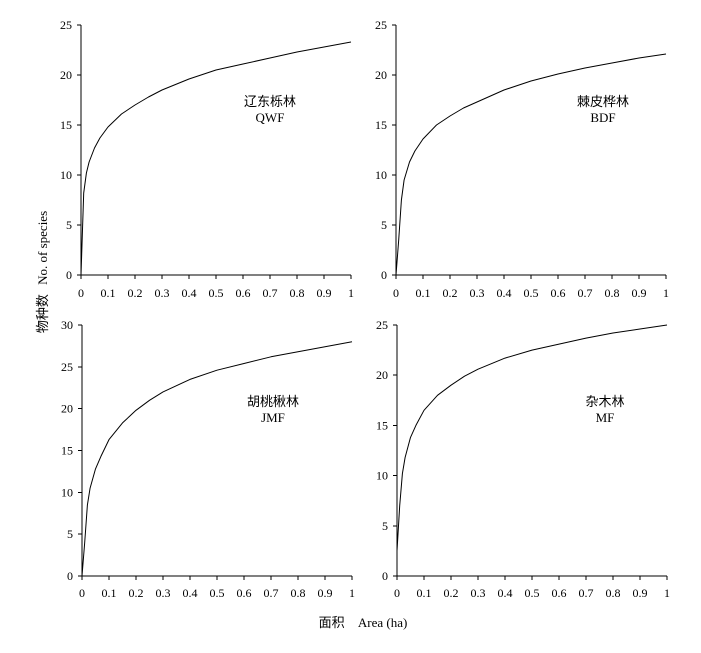 This screenshot has width=701, height=653. Describe the element at coordinates (270, 117) in the screenshot. I see `forest-type-code: QWF` at that location.